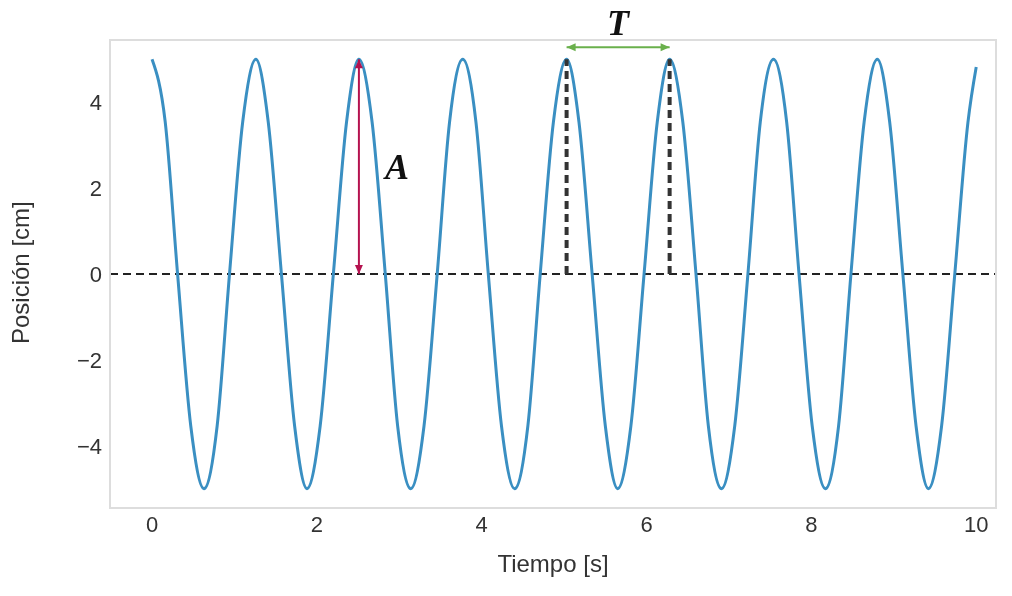  What do you see at coordinates (395, 167) in the screenshot?
I see `annotation: A` at bounding box center [395, 167].